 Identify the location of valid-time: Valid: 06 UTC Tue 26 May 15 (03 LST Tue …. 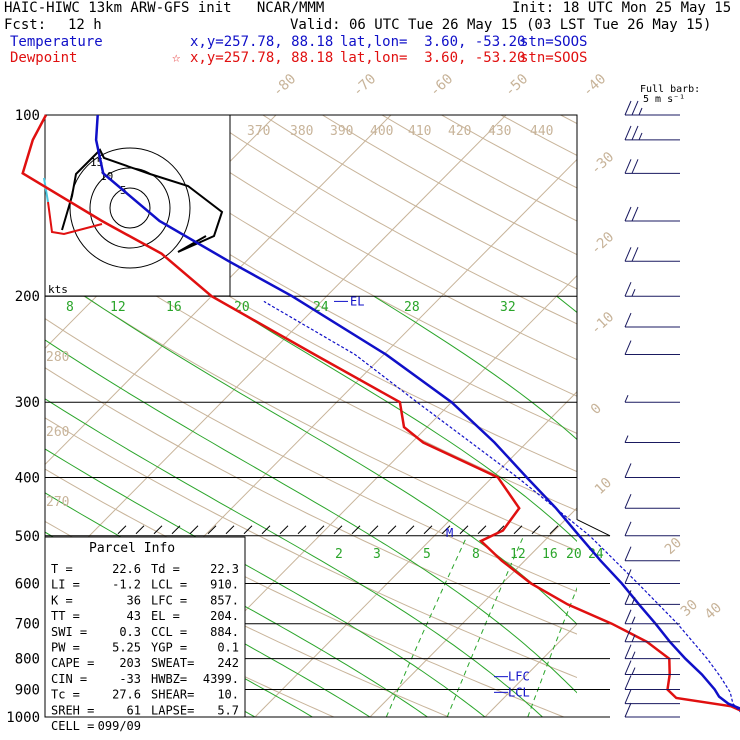
(501, 25).